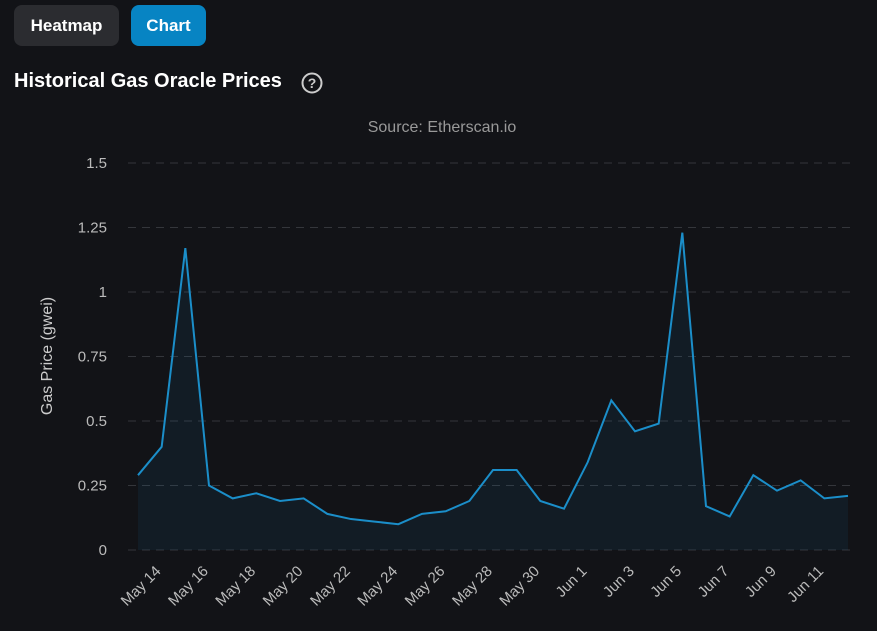 This screenshot has width=877, height=631. Describe the element at coordinates (47, 356) in the screenshot. I see `y-axis-label: Gas Price (gwei)` at that location.